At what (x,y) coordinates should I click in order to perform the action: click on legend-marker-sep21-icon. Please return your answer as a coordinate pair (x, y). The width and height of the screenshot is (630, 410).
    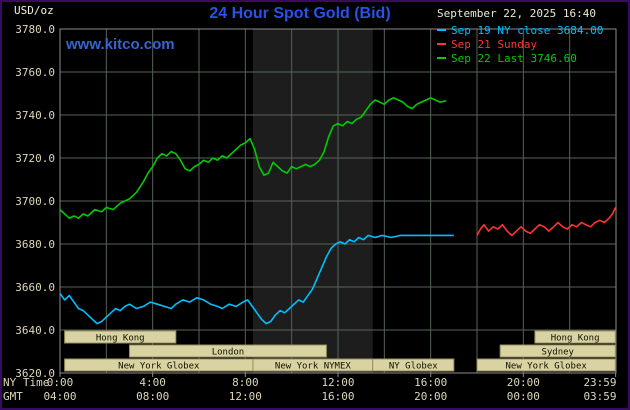
    Looking at the image, I should click on (441, 44).